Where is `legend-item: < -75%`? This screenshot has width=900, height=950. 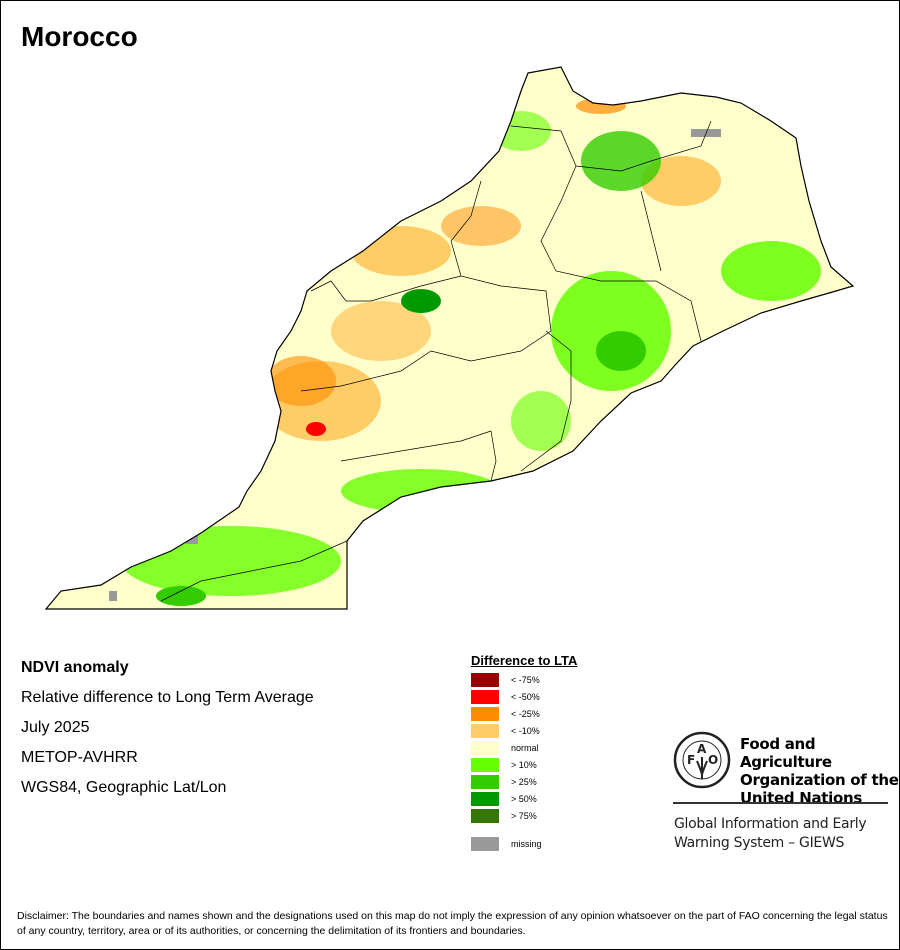 legend-item: < -75% is located at coordinates (505, 680).